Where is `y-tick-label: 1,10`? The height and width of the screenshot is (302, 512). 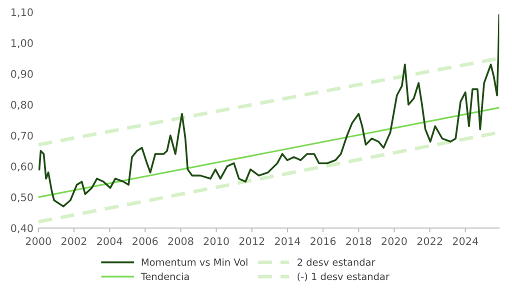
y-tick-label: 1,10 is located at coordinates (22, 13).